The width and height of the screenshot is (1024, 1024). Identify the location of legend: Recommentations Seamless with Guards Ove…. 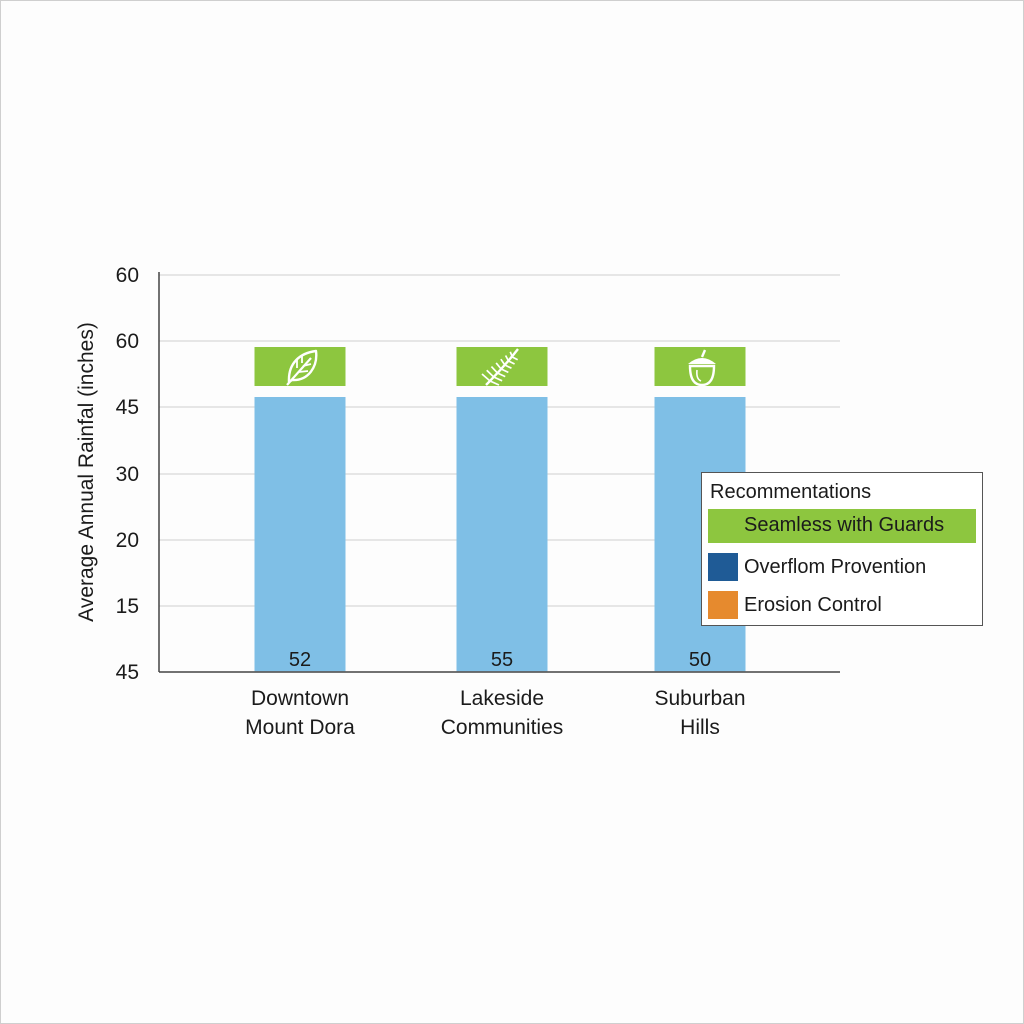
(842, 549).